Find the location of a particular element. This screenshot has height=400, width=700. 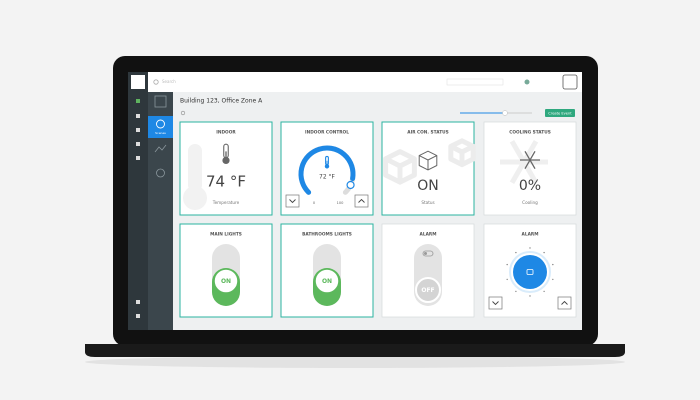

search-icon is located at coordinates (156, 82).